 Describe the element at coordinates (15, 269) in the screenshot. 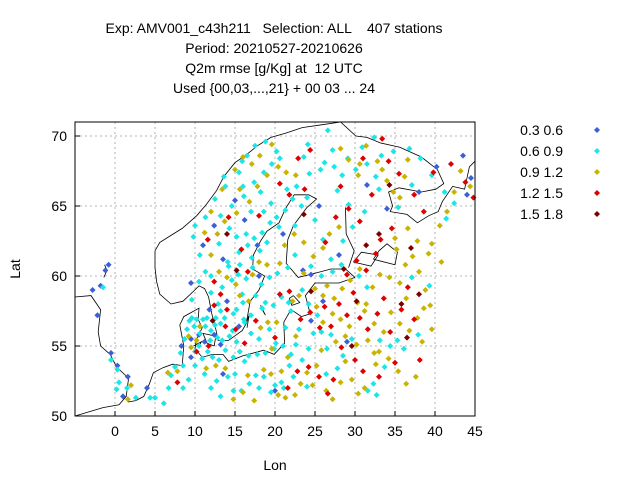

I see `y-axis-label: Lat` at that location.